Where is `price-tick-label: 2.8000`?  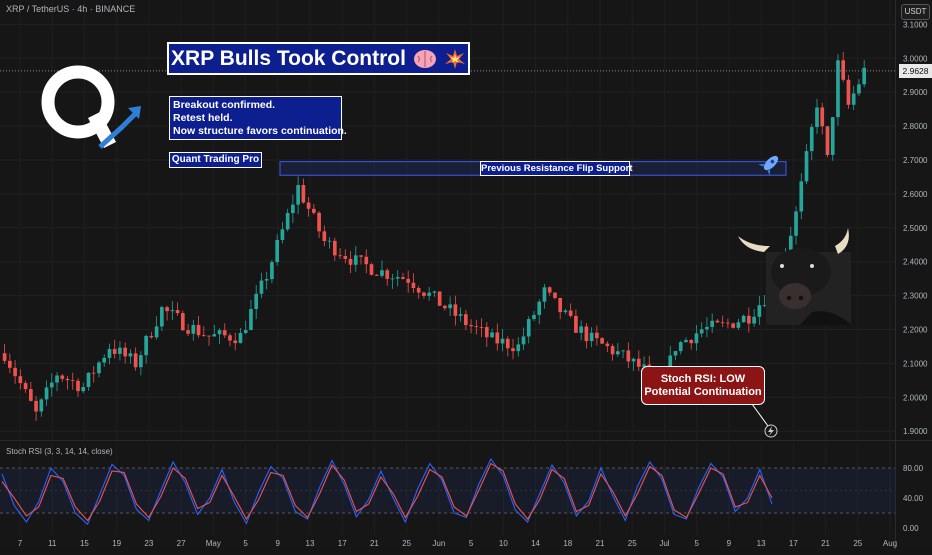 price-tick-label: 2.8000 is located at coordinates (915, 126).